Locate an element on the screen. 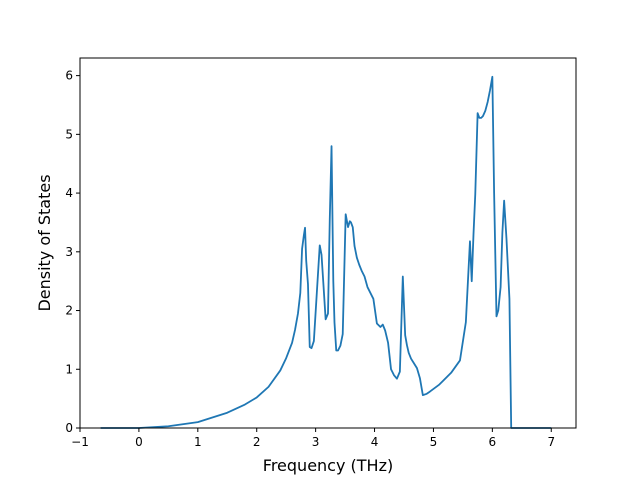 This screenshot has width=640, height=480. y-tick-label: 6 is located at coordinates (69, 76).